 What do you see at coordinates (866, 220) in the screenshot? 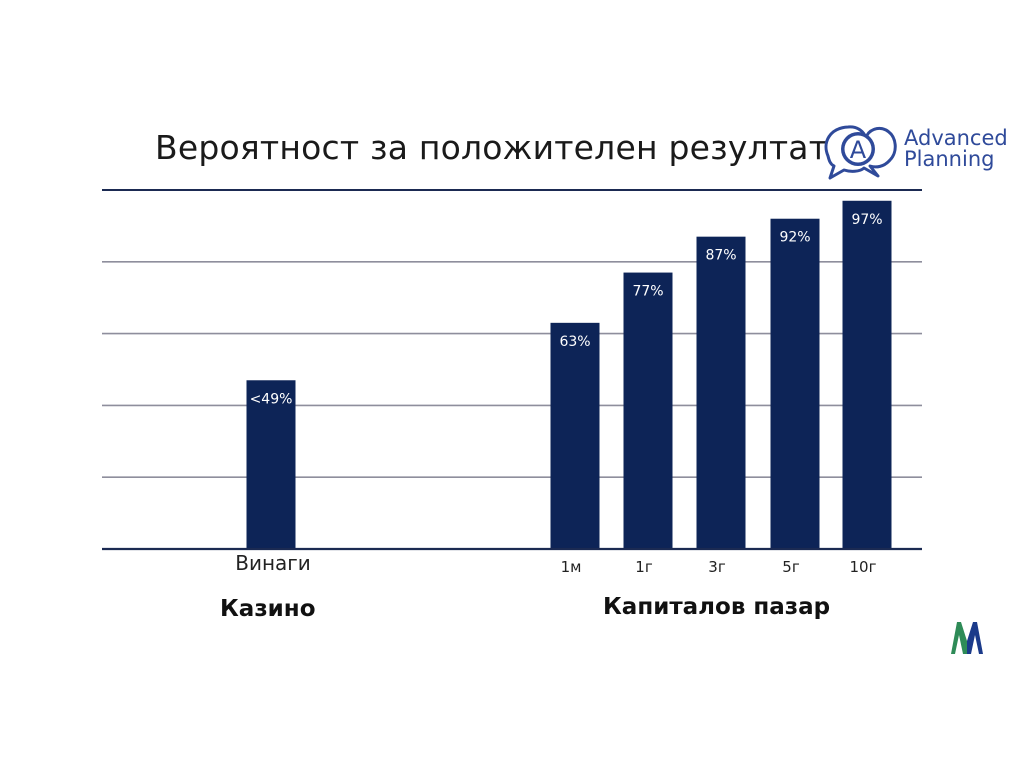
I see `bar-data-label: 97%` at bounding box center [866, 220].